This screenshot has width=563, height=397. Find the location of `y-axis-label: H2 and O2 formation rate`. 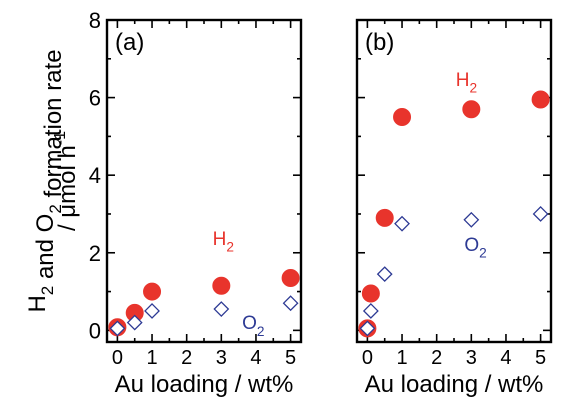

y-axis-label: H2 and O2 formation rate is located at coordinates (45, 180).